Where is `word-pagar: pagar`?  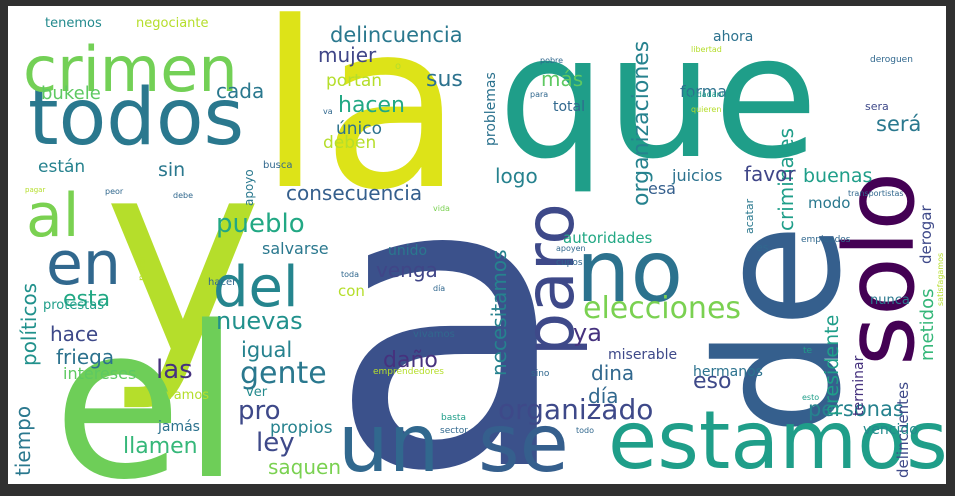
word-pagar: pagar is located at coordinates (35, 190).